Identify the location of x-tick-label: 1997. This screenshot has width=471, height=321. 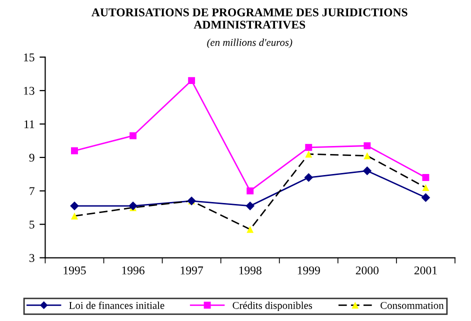
(192, 270).